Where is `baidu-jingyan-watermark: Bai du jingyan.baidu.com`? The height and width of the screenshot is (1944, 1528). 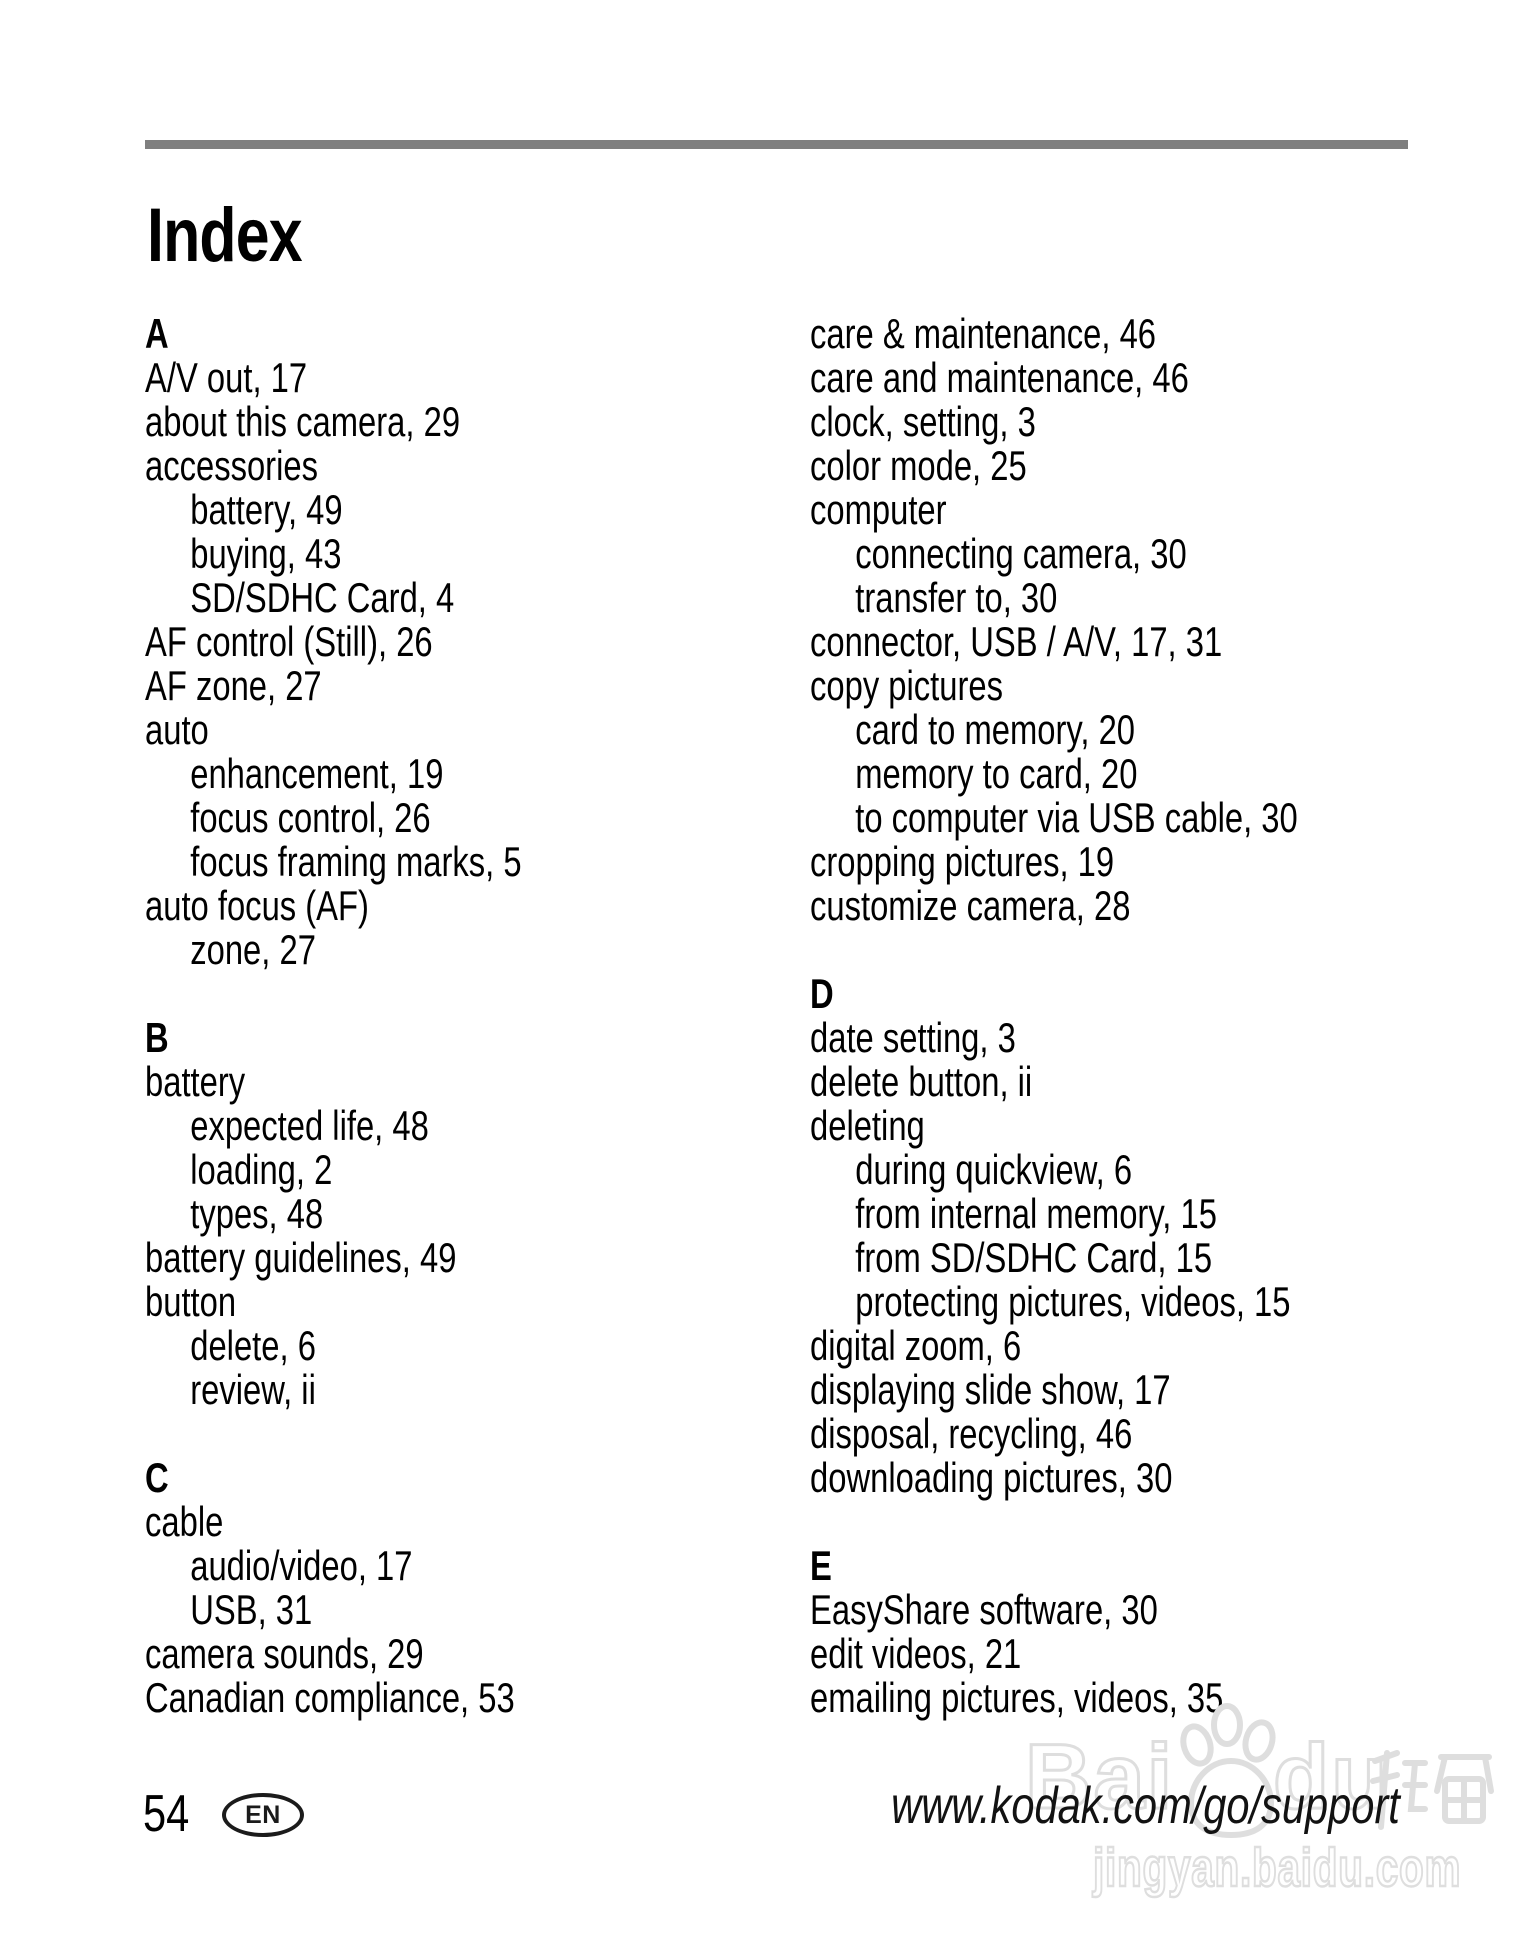
baidu-jingyan-watermark: Bai du jingyan.baidu.com is located at coordinates (1264, 1818).